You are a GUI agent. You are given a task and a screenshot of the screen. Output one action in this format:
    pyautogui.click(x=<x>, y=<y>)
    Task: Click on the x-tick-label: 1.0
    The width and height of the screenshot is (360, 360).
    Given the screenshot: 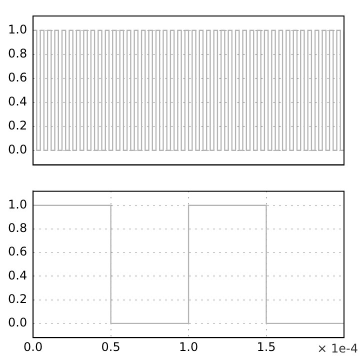 What is the action you would take?
    pyautogui.click(x=188, y=347)
    